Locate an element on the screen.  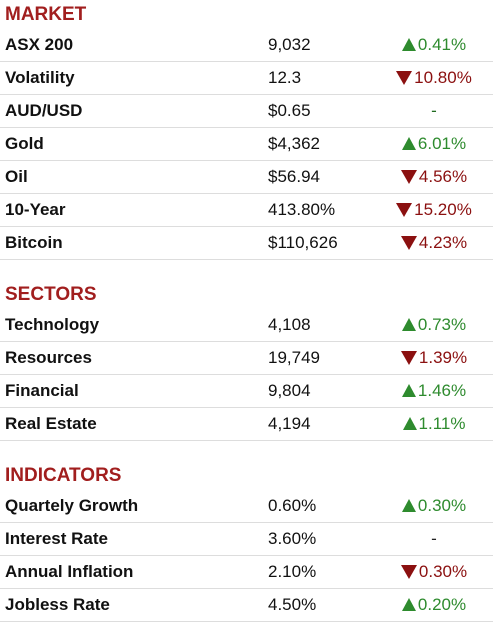
row-value: 2.10% is located at coordinates (292, 571).